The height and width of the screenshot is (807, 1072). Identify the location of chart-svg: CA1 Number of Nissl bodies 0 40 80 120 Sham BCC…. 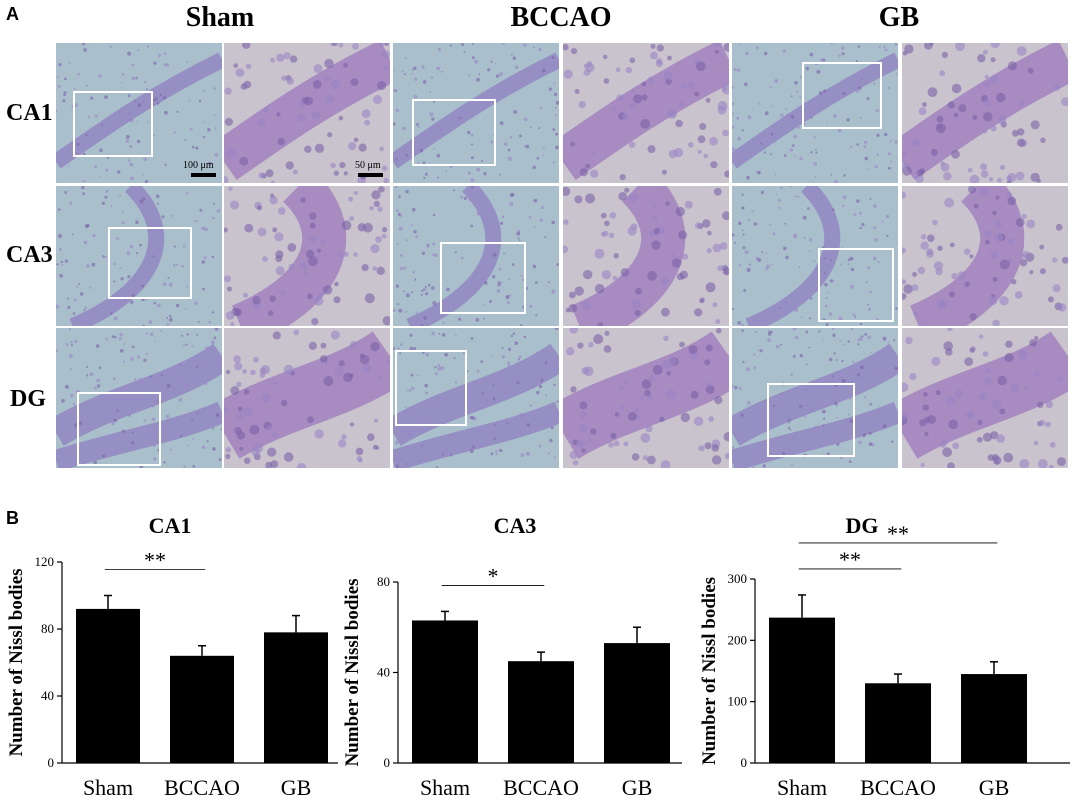
(172, 656).